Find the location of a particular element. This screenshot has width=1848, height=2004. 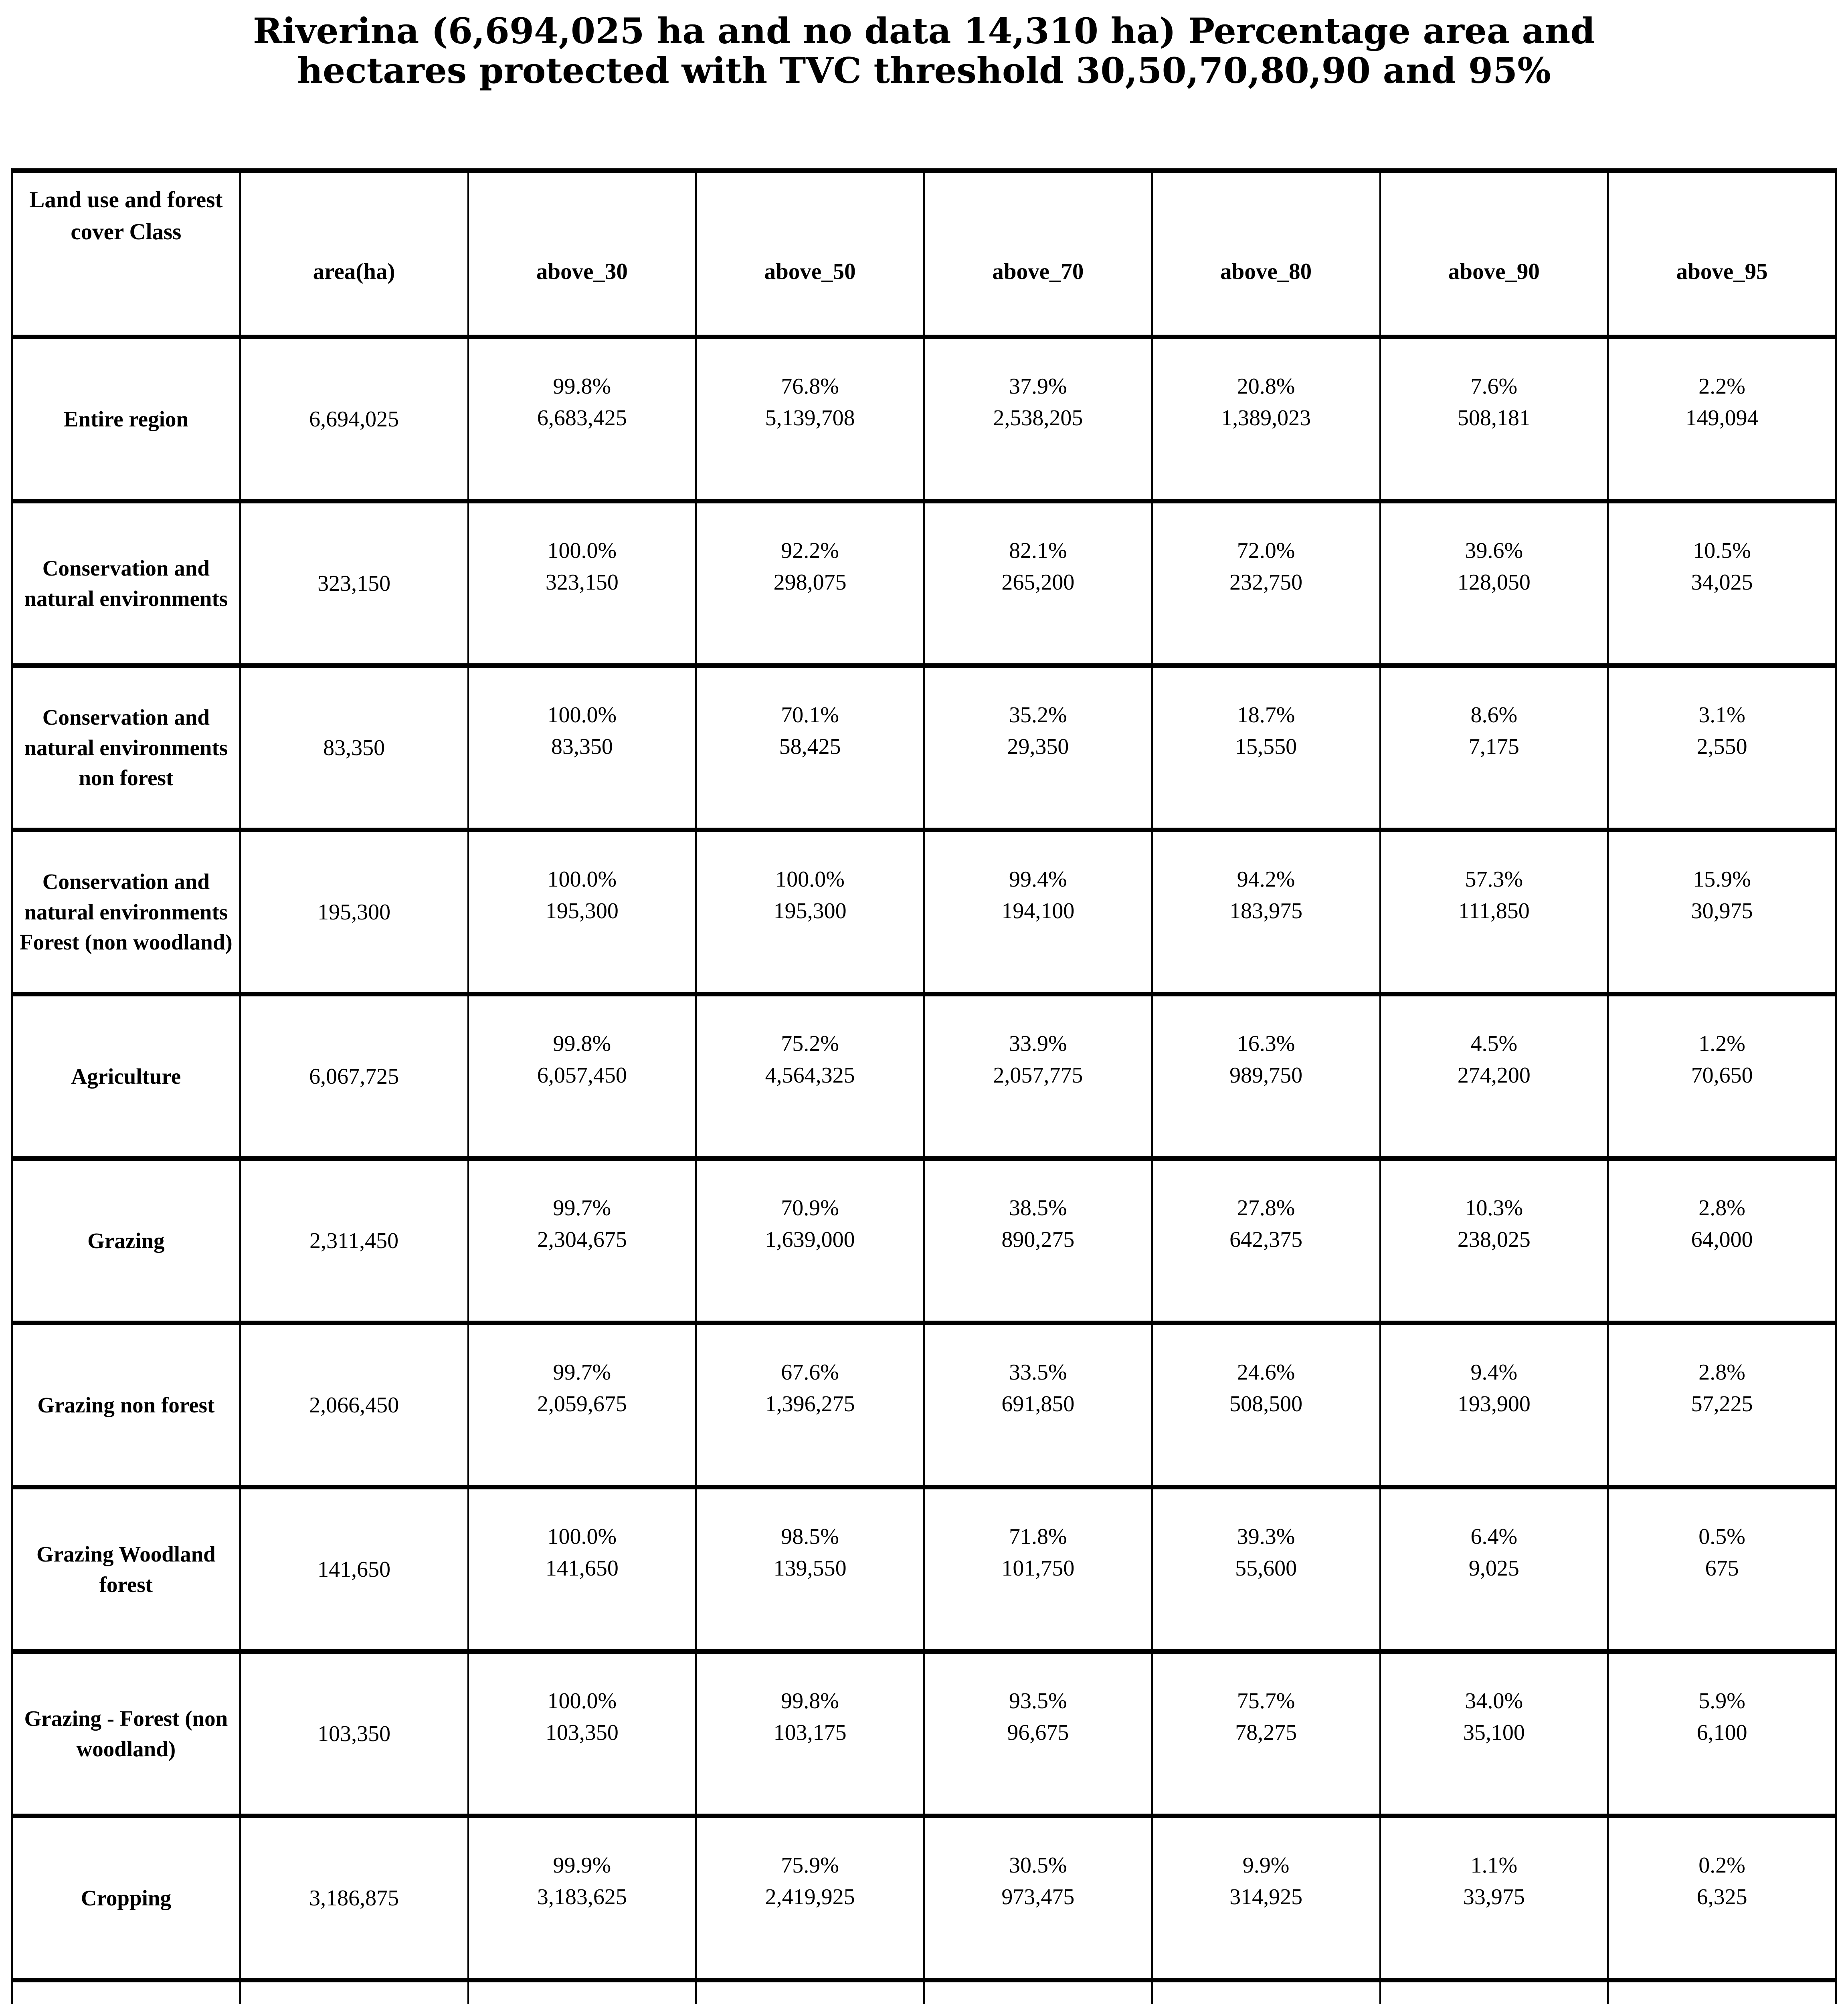

percent-value: 75.9% is located at coordinates (810, 1866).